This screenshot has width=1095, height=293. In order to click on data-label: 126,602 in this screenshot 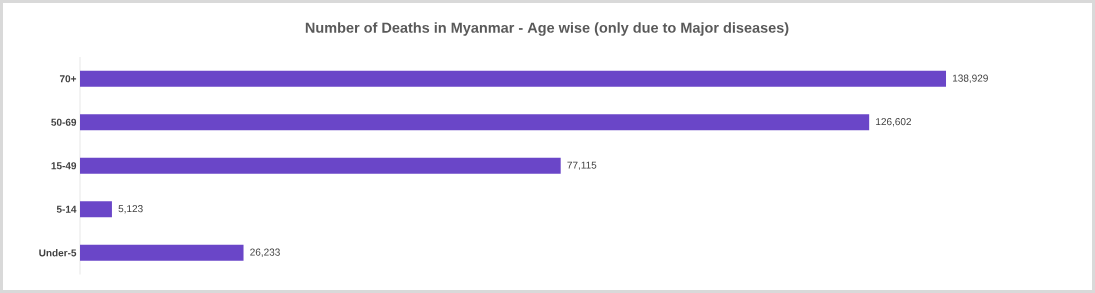, I will do `click(894, 122)`.